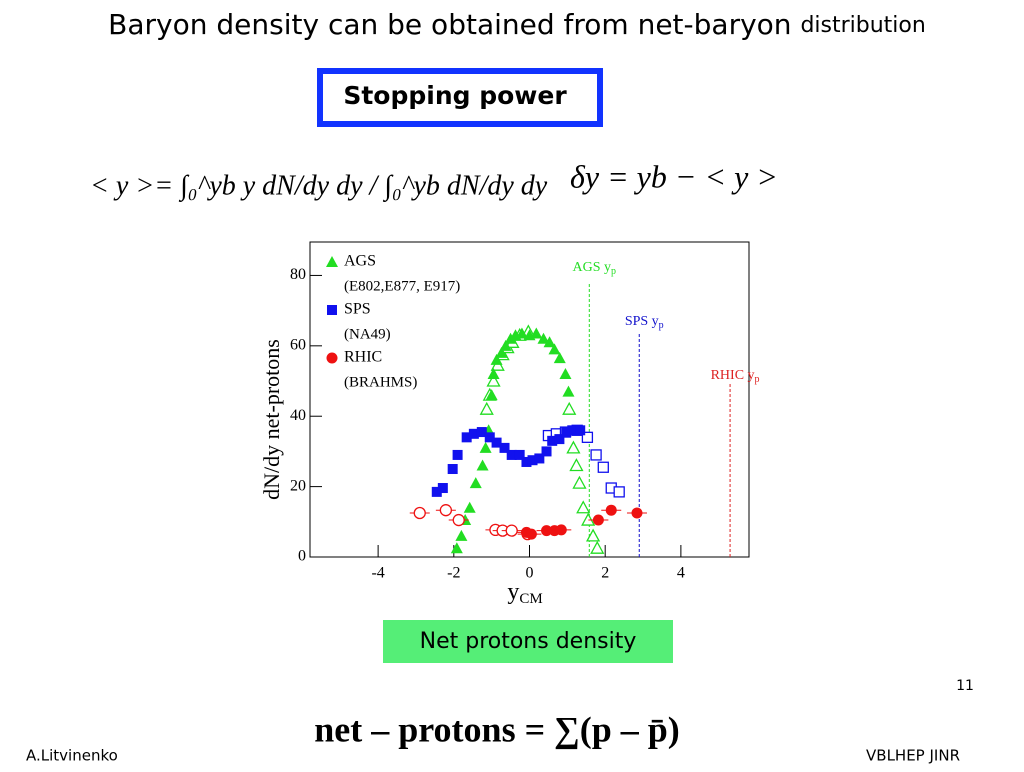 The height and width of the screenshot is (772, 1024). Describe the element at coordinates (302, 556) in the screenshot. I see `y-tick-label: 0` at that location.